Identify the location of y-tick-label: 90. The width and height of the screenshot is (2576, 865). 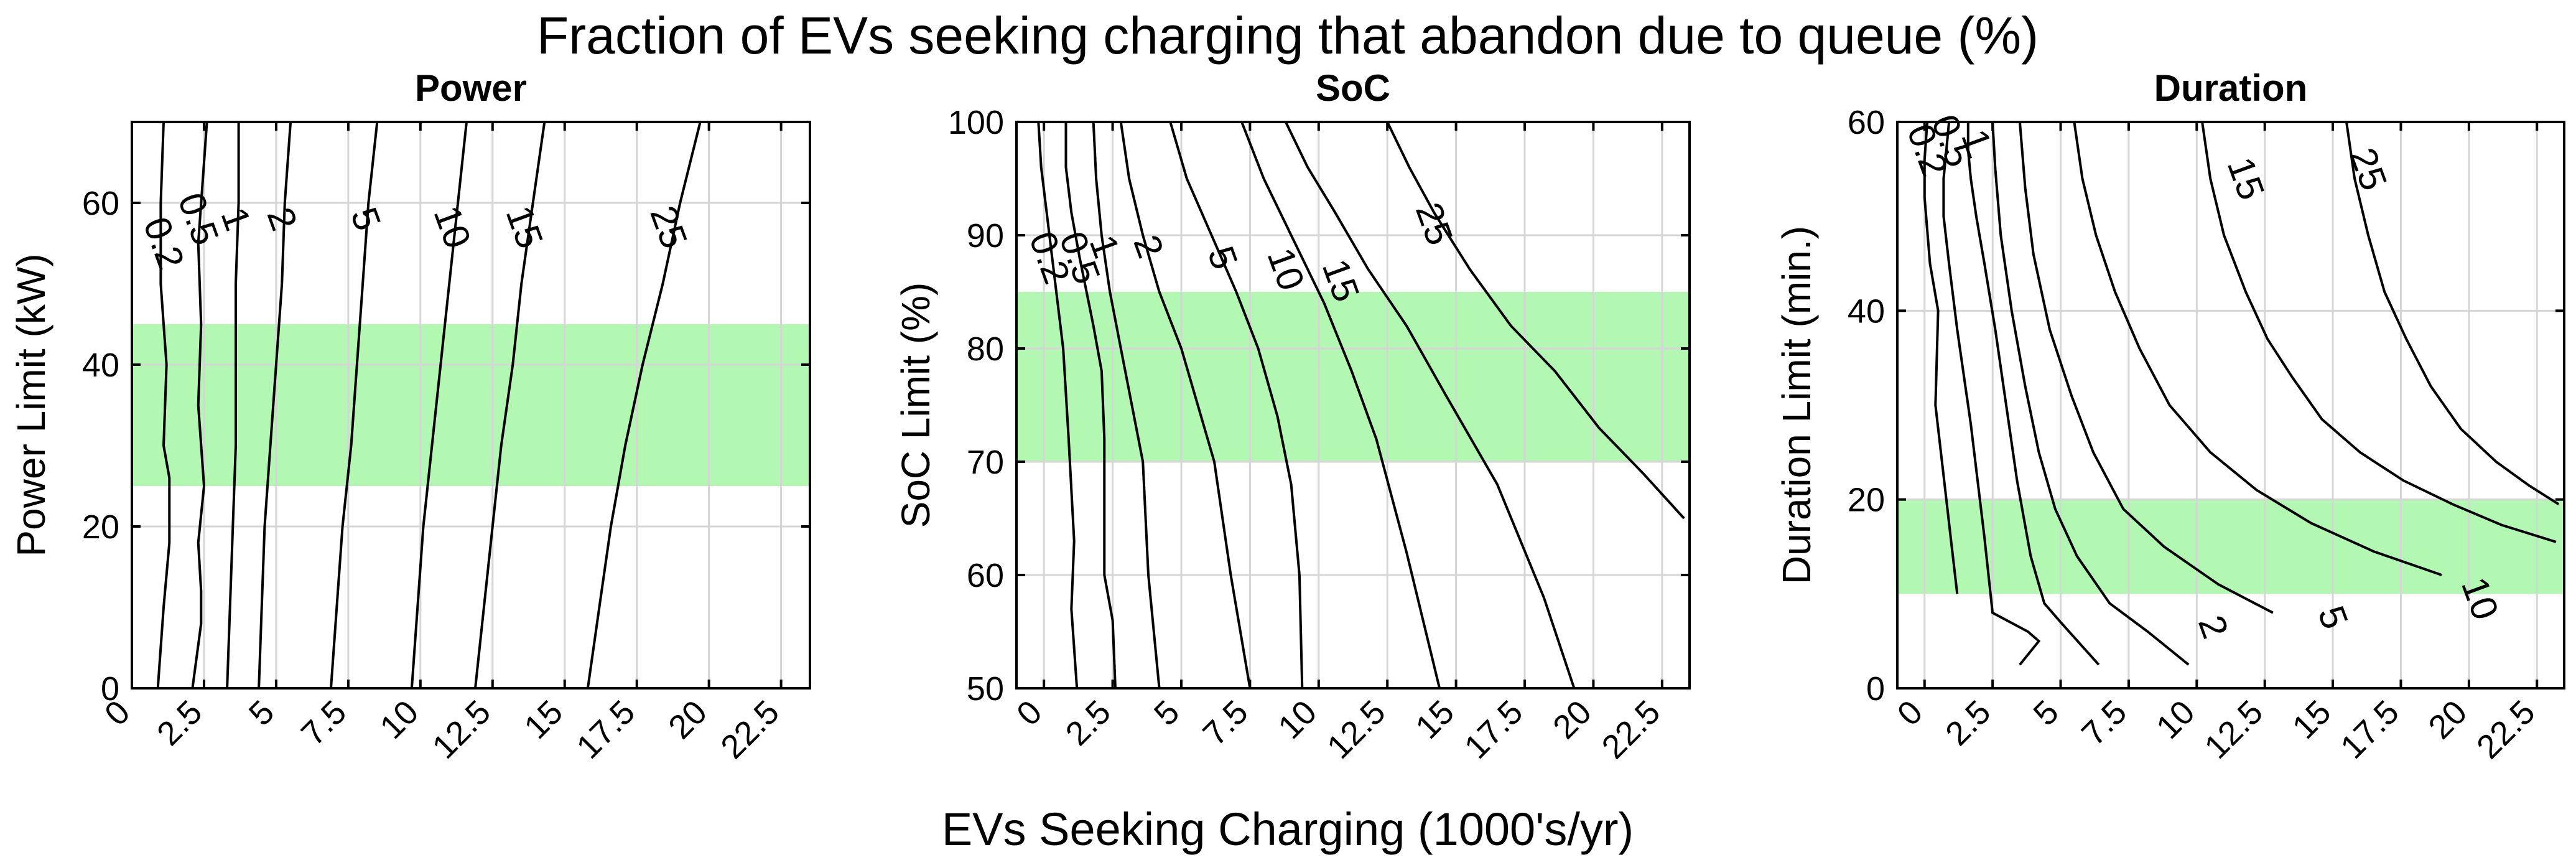
(985, 236).